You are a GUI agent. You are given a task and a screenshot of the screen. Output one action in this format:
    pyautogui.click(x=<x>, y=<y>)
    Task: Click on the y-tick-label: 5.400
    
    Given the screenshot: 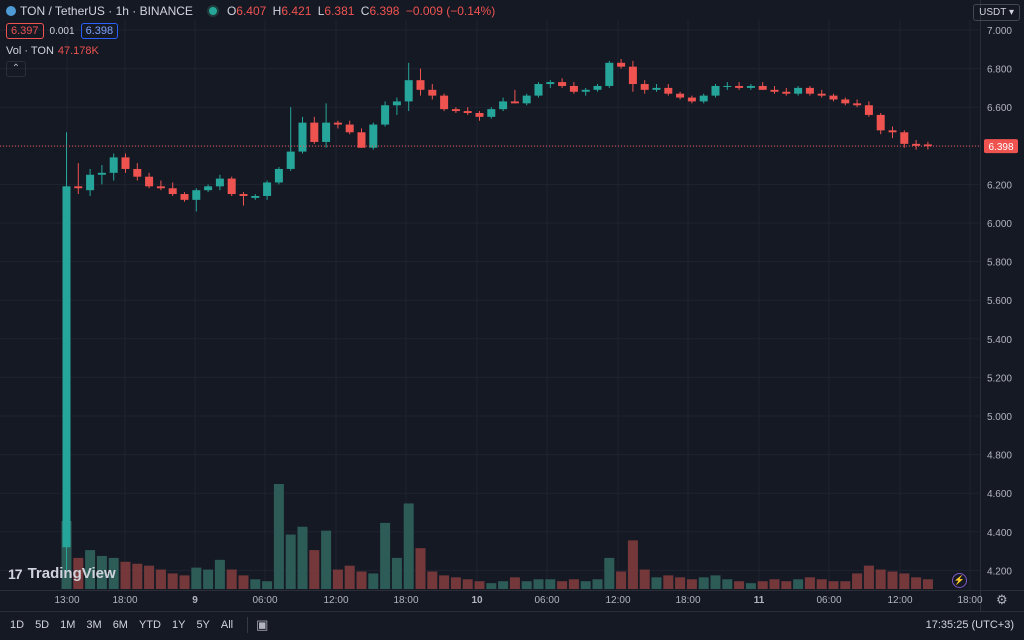 What is the action you would take?
    pyautogui.click(x=999, y=340)
    